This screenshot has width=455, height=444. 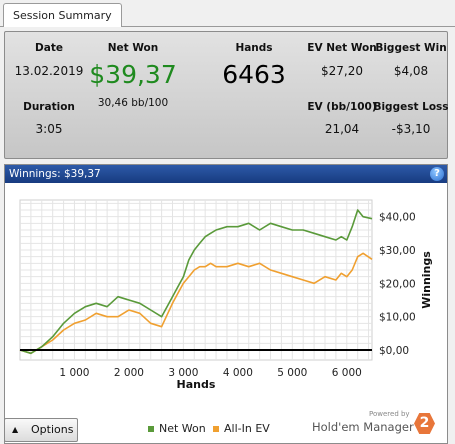 What do you see at coordinates (397, 218) in the screenshot?
I see `y-tick-label: $40,00` at bounding box center [397, 218].